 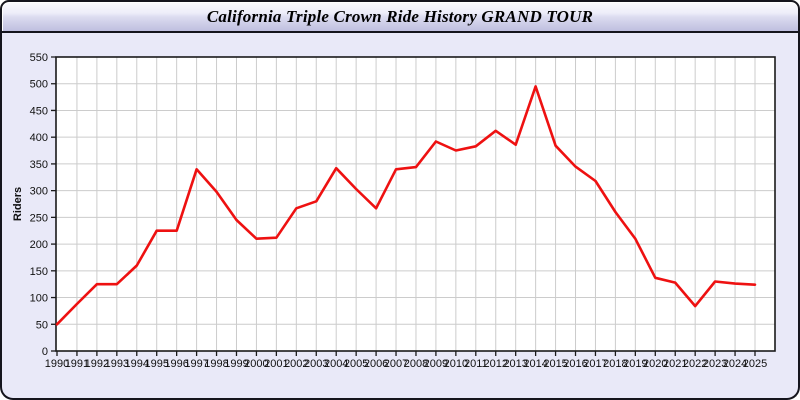 I want to click on x-tick-label: 2015, so click(x=555, y=364).